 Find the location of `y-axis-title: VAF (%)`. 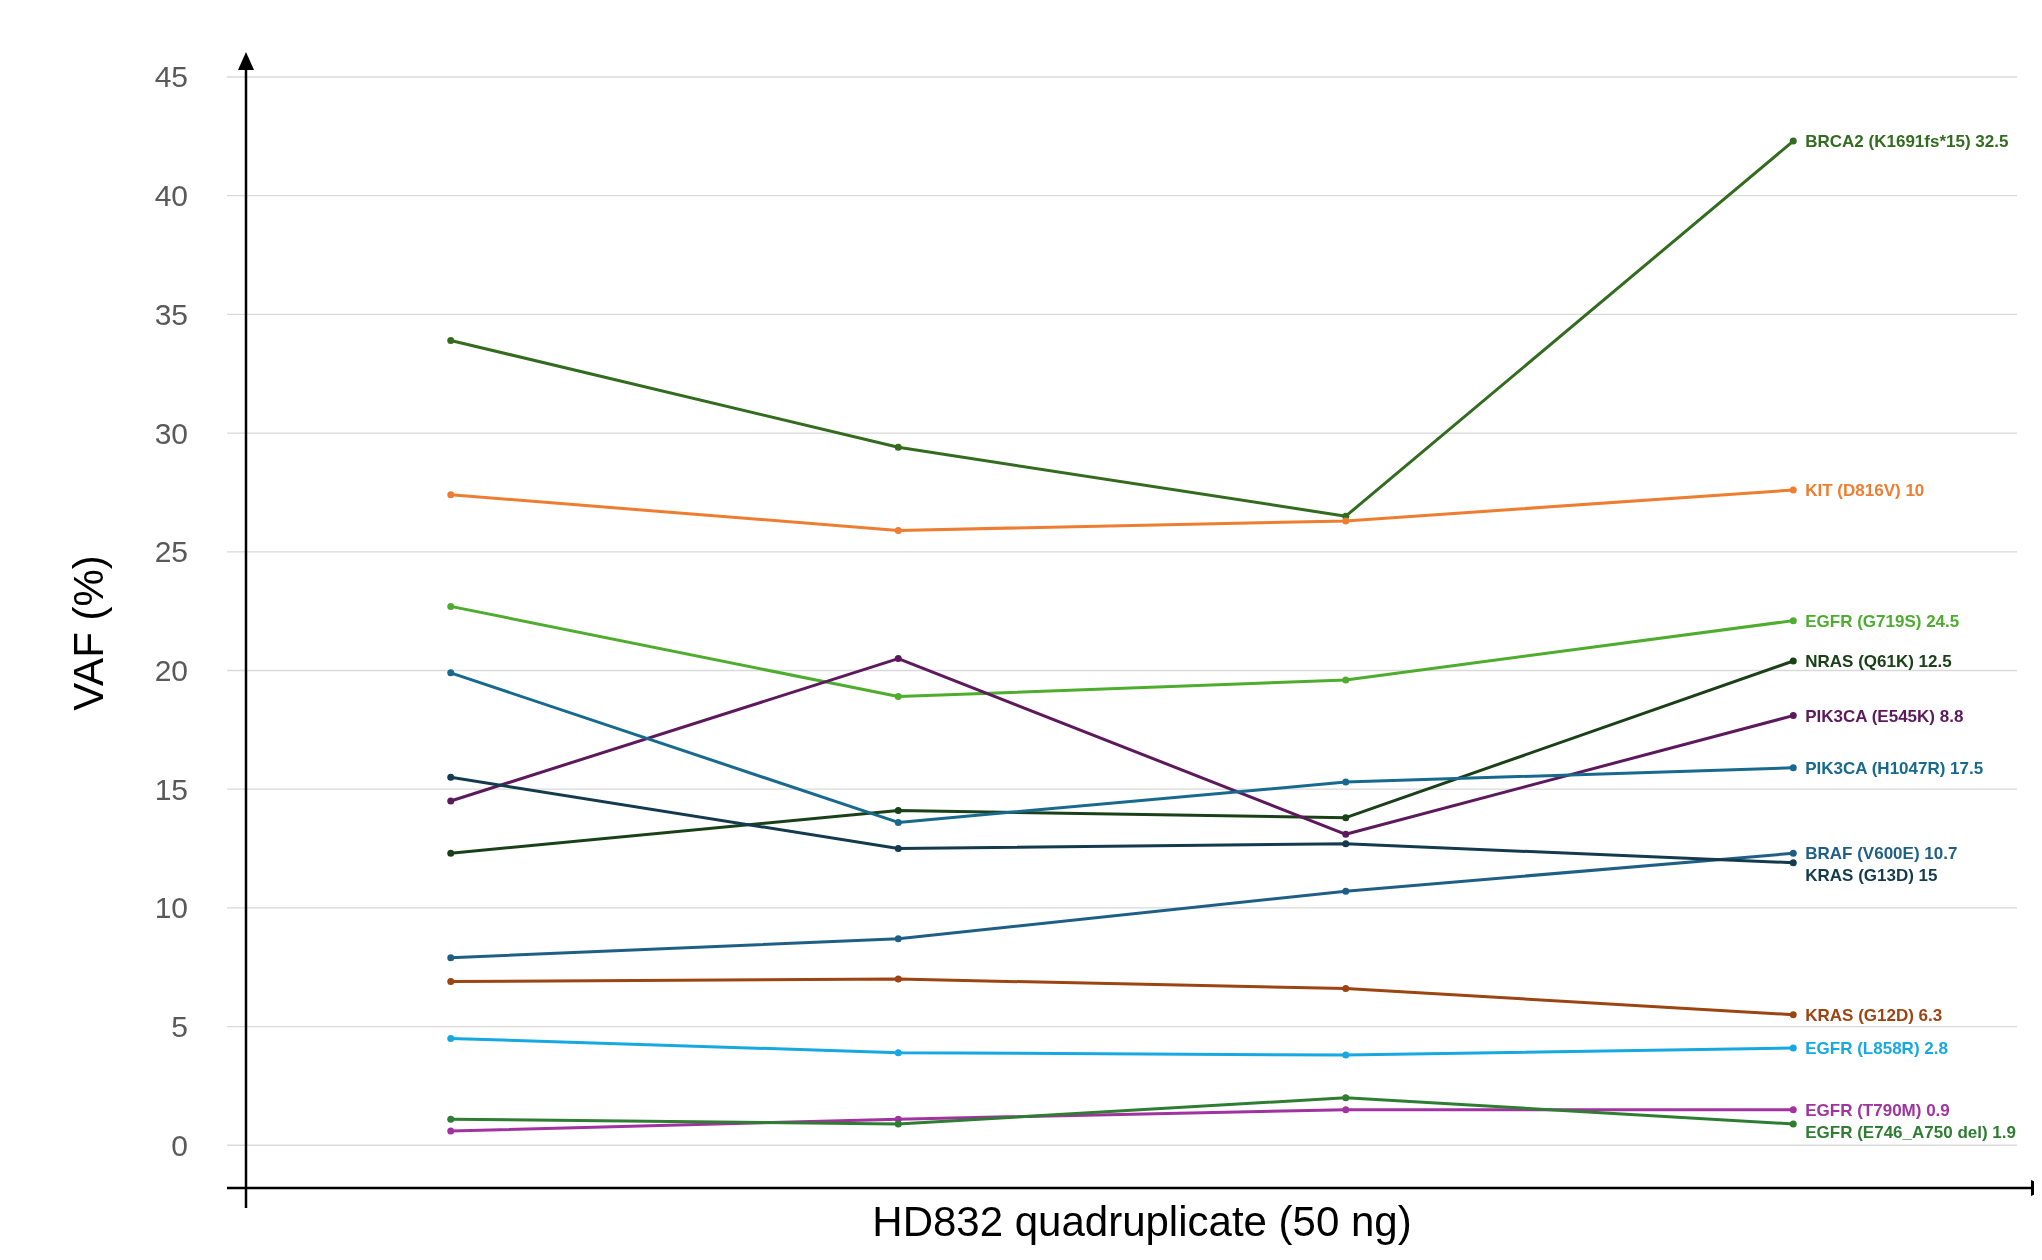

y-axis-title: VAF (%) is located at coordinates (88, 633).